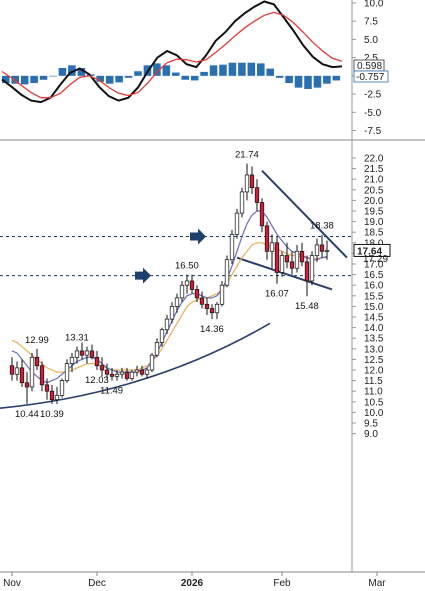 Image resolution: width=425 pixels, height=591 pixels. I want to click on price-annotation: 16.50, so click(187, 266).